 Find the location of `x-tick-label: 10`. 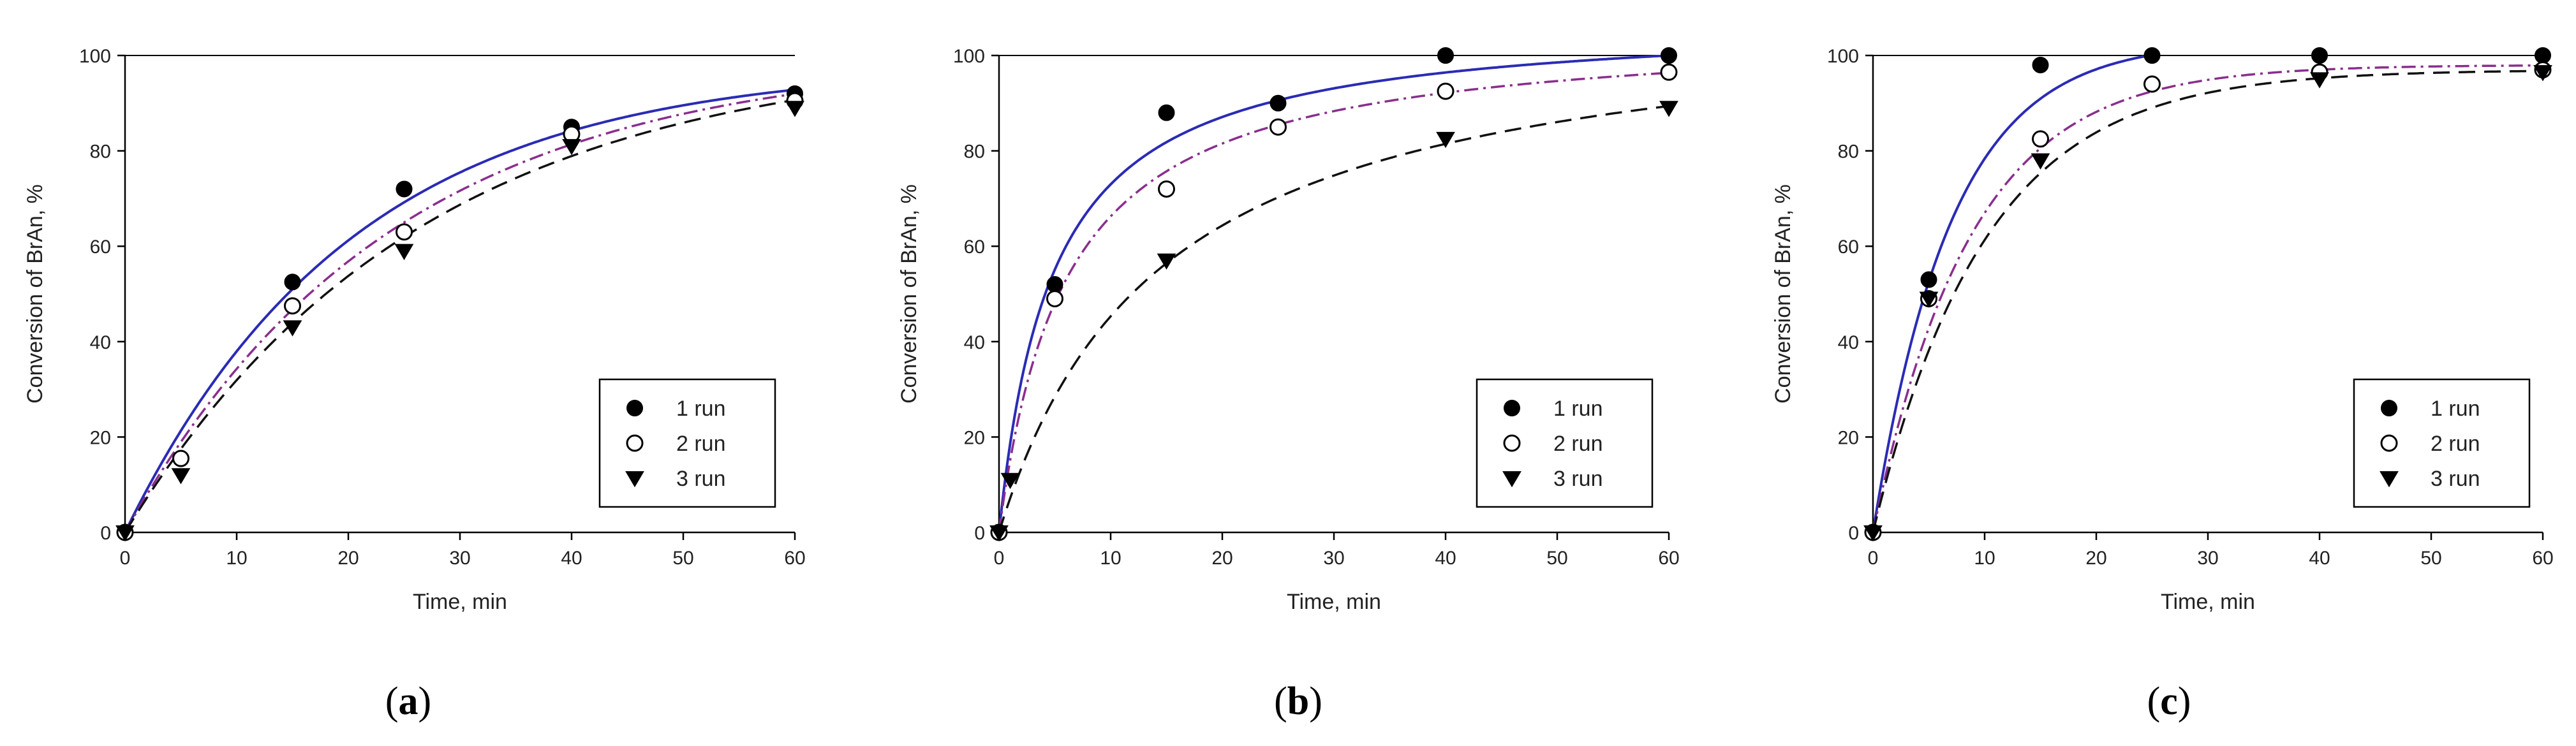

x-tick-label: 10 is located at coordinates (1984, 558).